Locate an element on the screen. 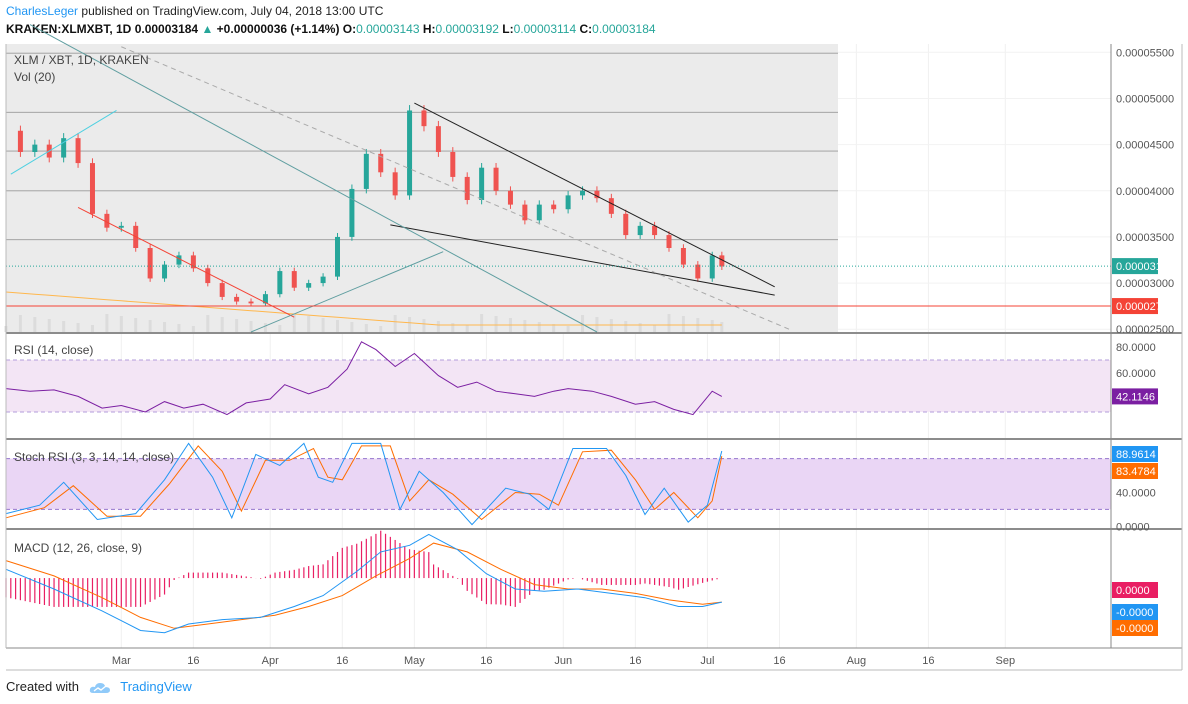 The image size is (1188, 704). support-price-tag-bg is located at coordinates (1135, 306).